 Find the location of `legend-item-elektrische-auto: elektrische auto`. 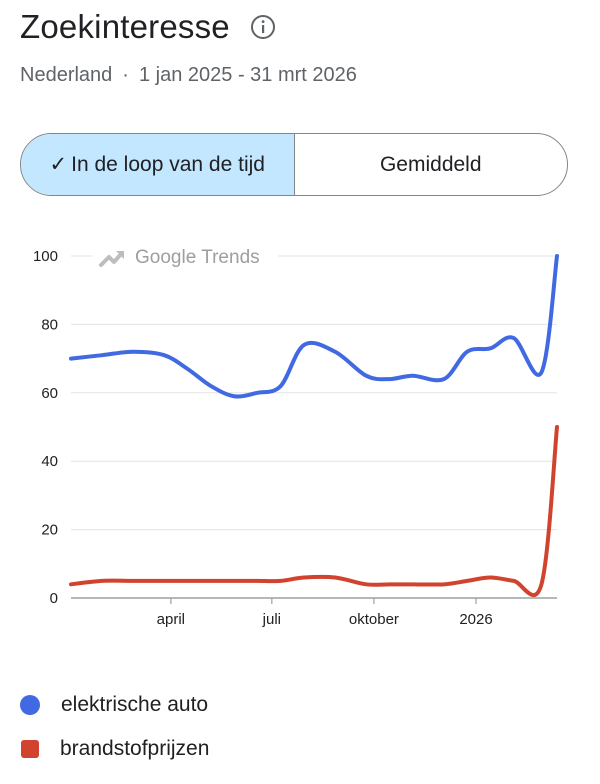

legend-item-elektrische-auto: elektrische auto is located at coordinates (114, 704).